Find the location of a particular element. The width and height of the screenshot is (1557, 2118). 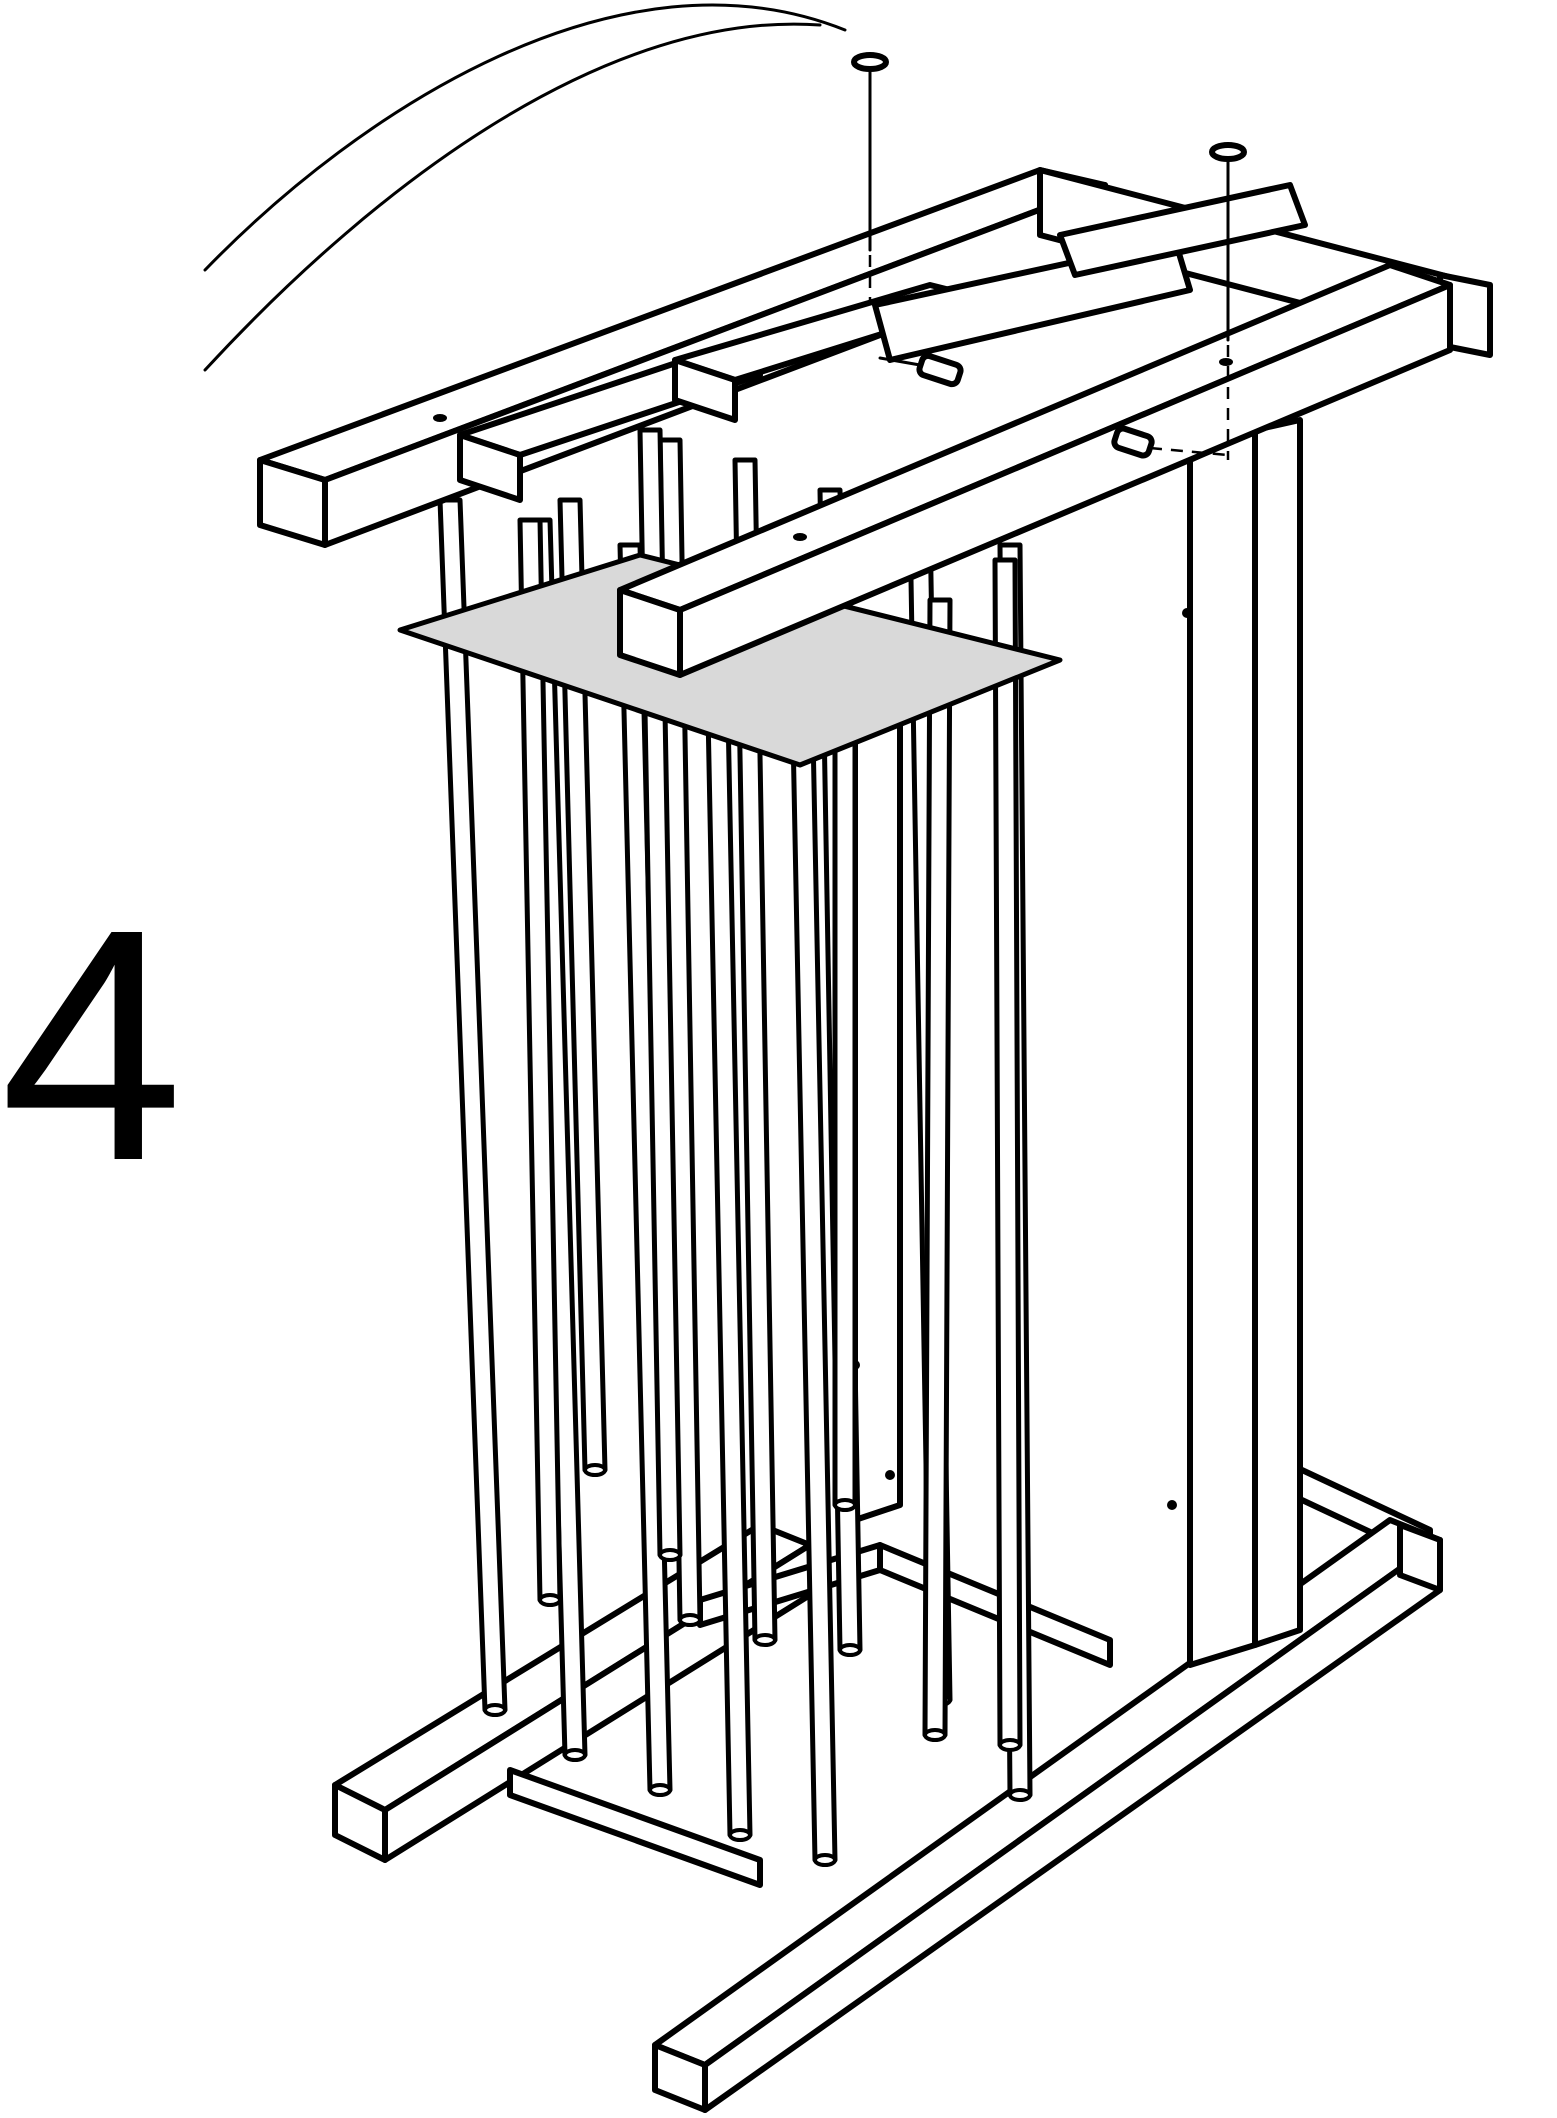

swing-arc-icon is located at coordinates (525, 187).